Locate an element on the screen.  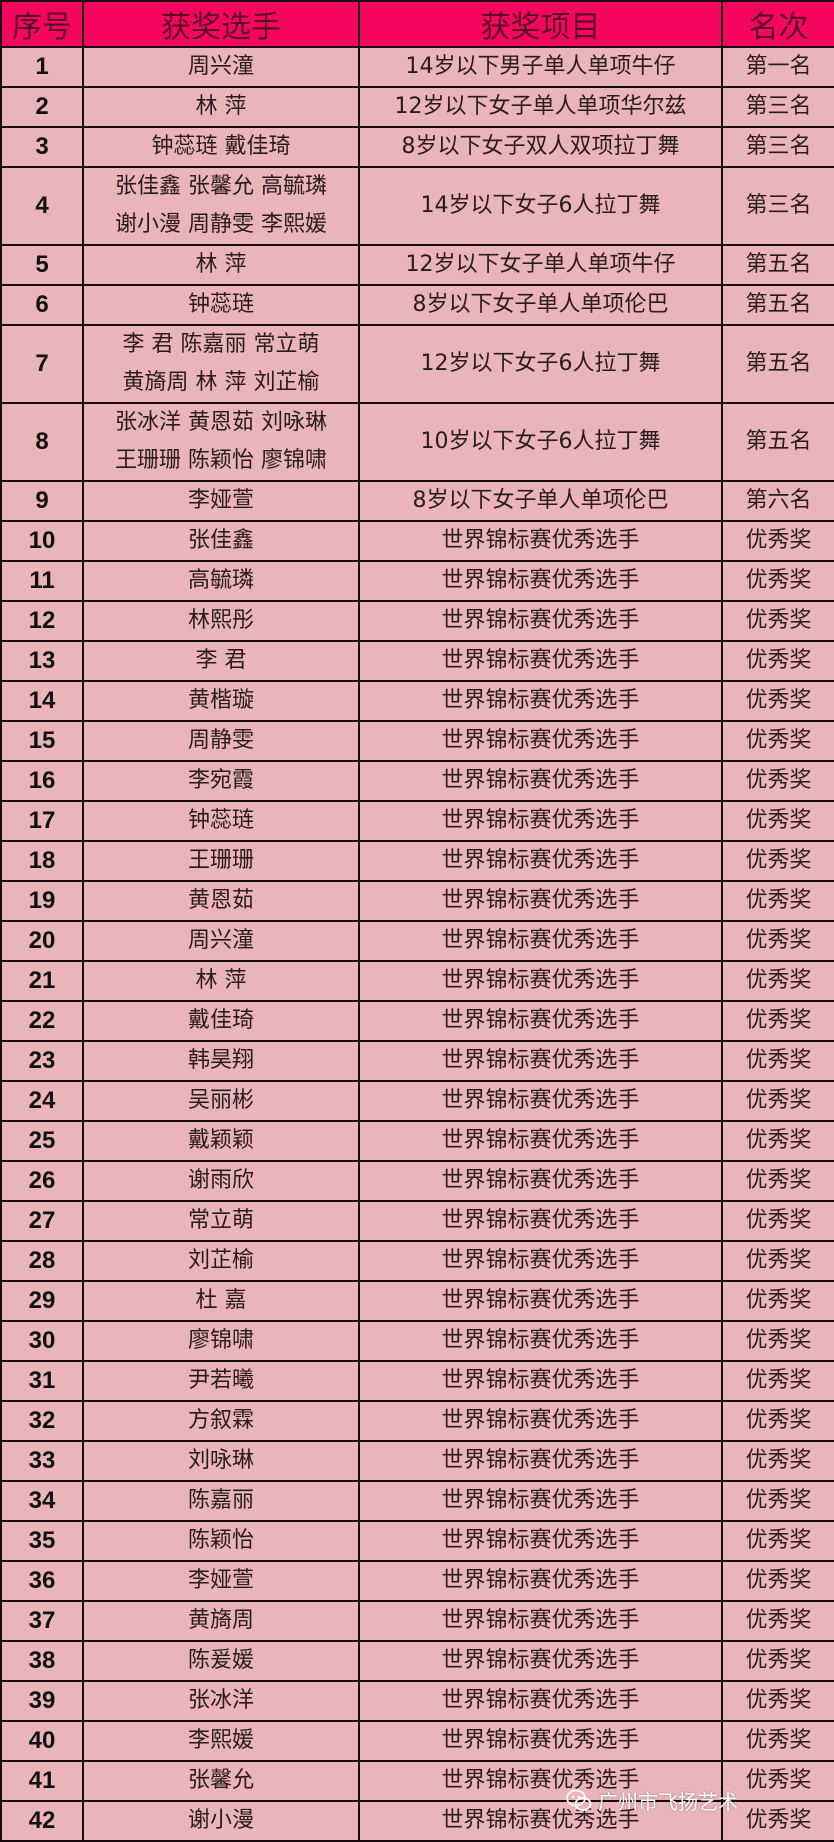
table-row: 14 黄楷璇 世界锦标赛优秀选手 优秀奖 is located at coordinates (417, 701).